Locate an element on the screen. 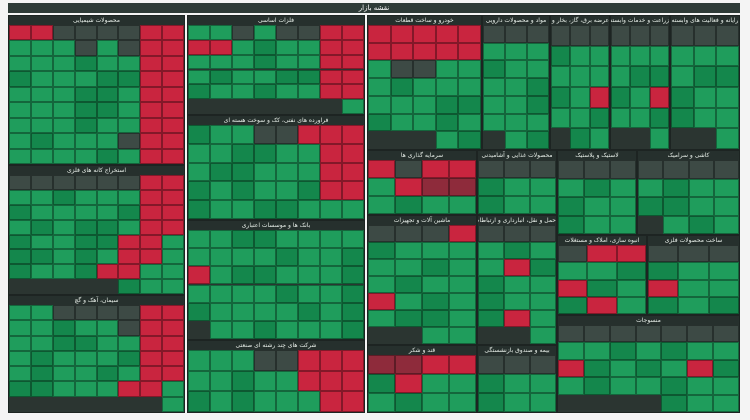 This screenshot has height=420, width=750. sector-name: رایانه و فعالیت های وابسته is located at coordinates (705, 20).